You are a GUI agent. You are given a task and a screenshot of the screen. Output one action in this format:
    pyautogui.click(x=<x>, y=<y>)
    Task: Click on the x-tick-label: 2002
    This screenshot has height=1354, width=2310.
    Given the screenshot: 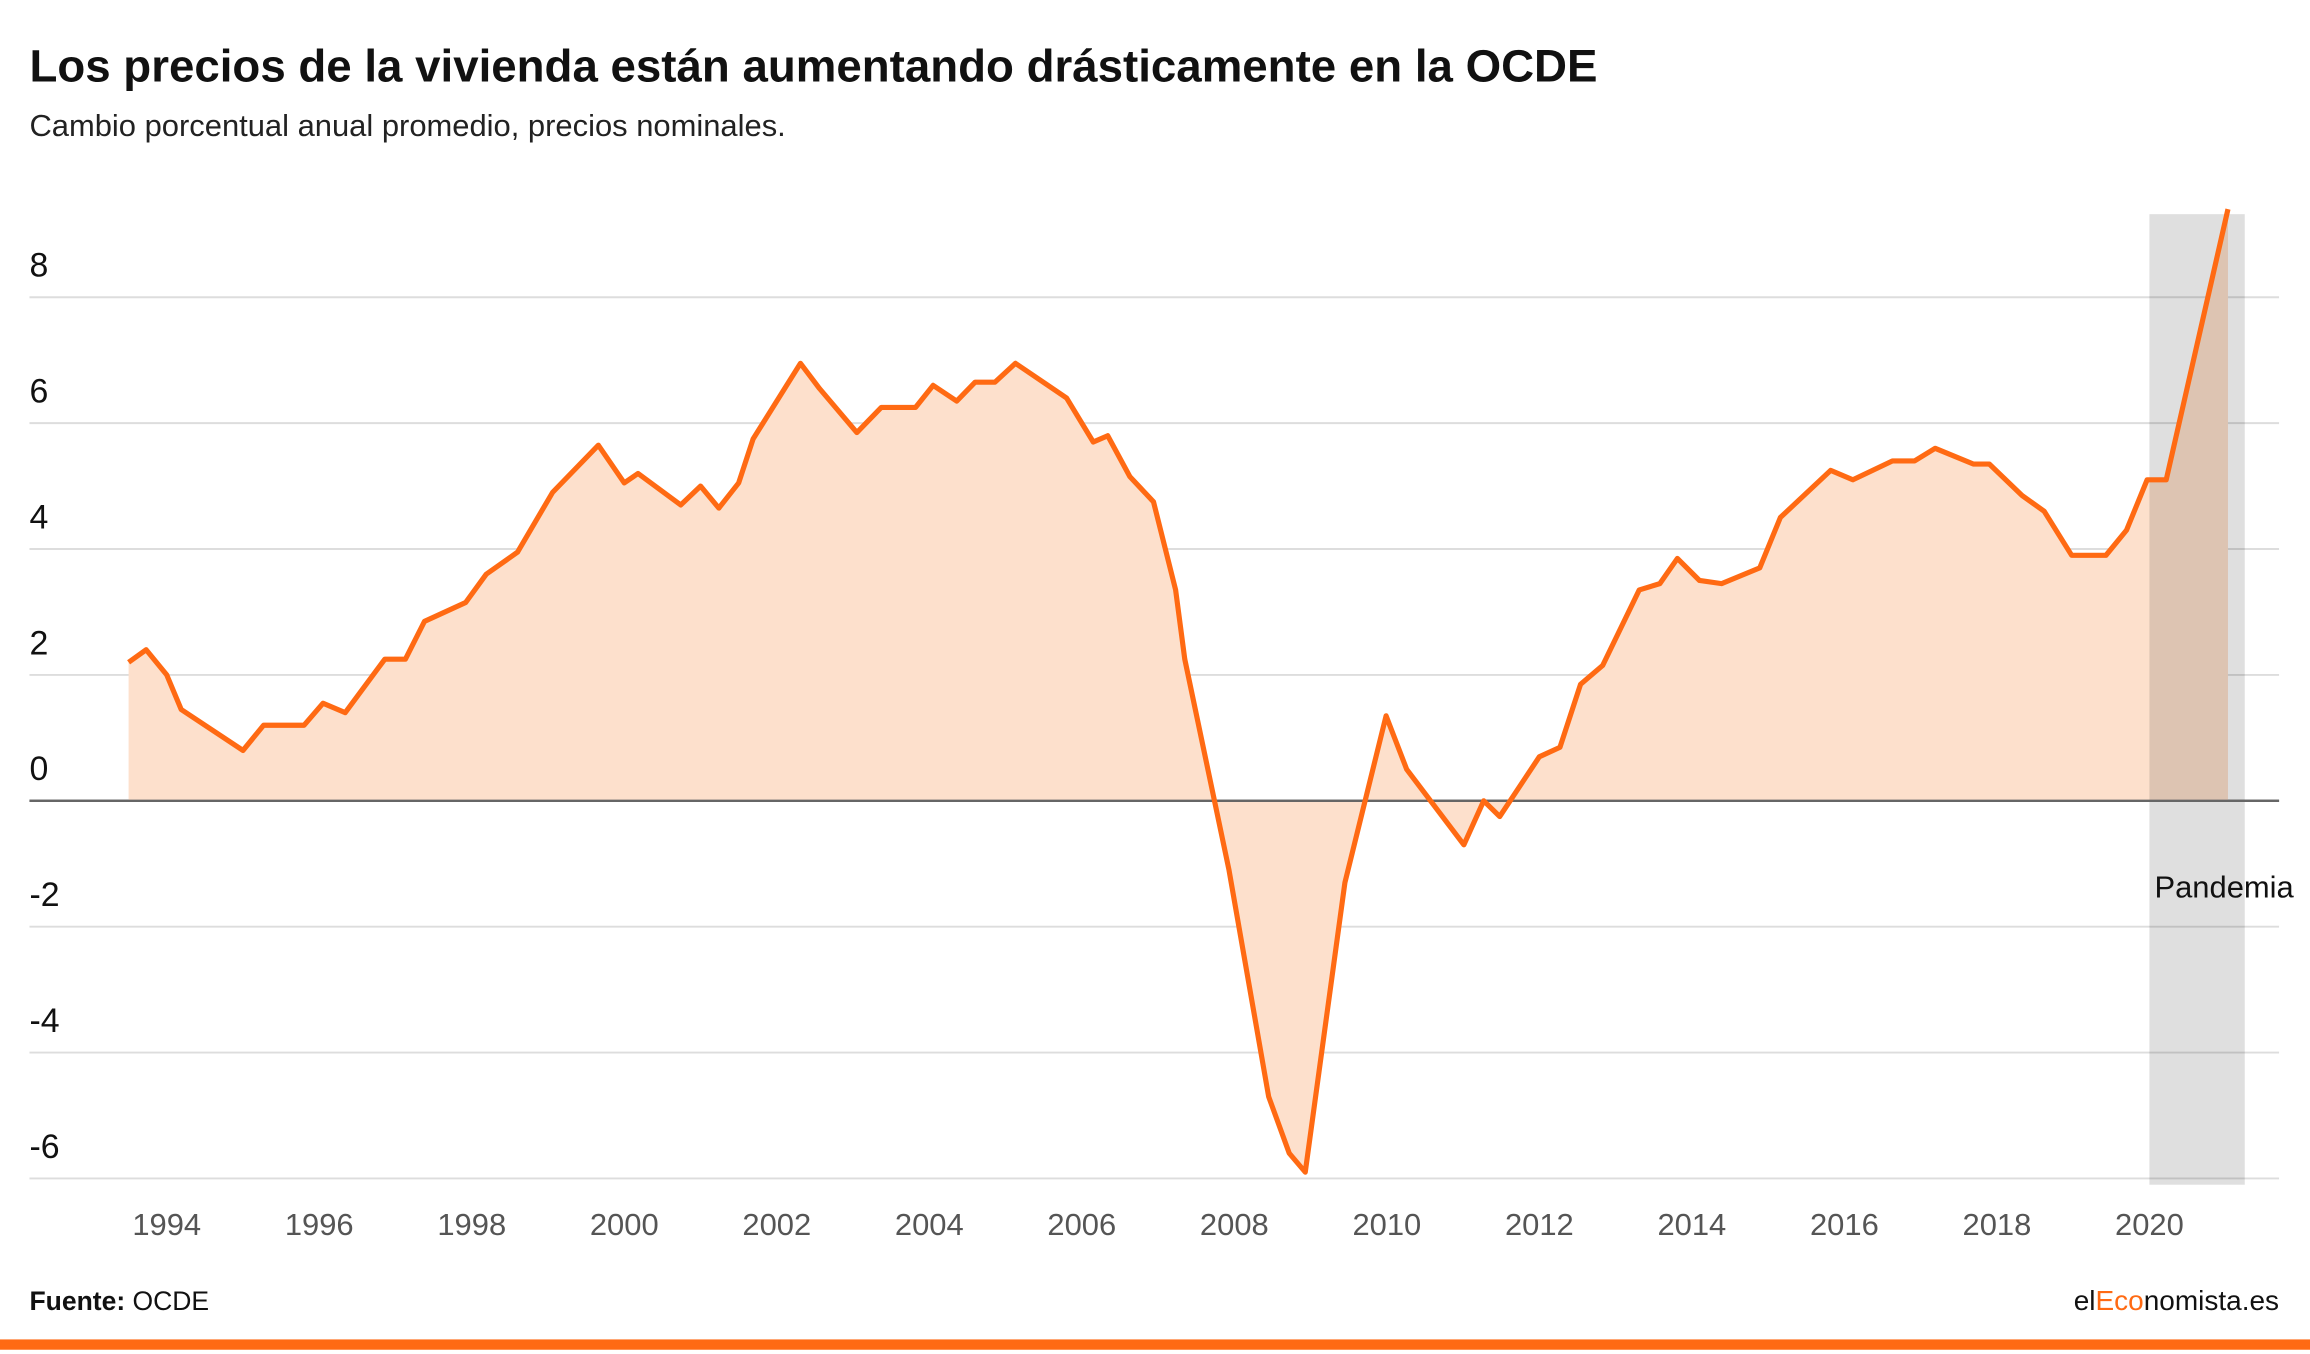 What is the action you would take?
    pyautogui.click(x=776, y=1224)
    